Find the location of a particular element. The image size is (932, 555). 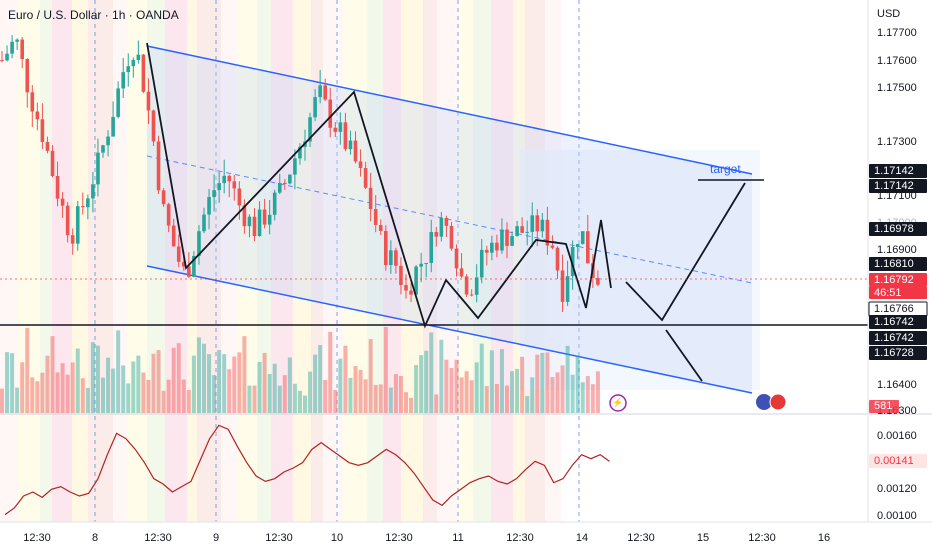

time-tick-label: 10 is located at coordinates (337, 538).